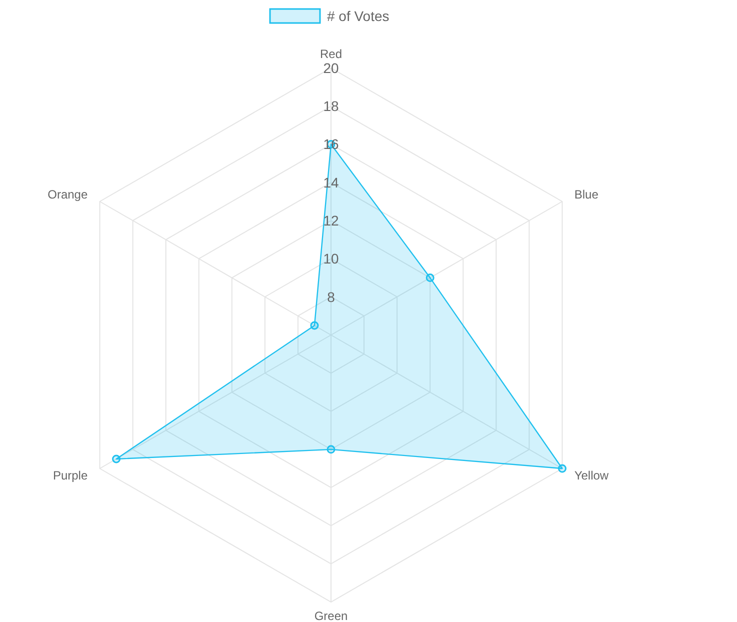 This screenshot has height=622, width=737. What do you see at coordinates (331, 68) in the screenshot?
I see `y-tick-label: 20` at bounding box center [331, 68].